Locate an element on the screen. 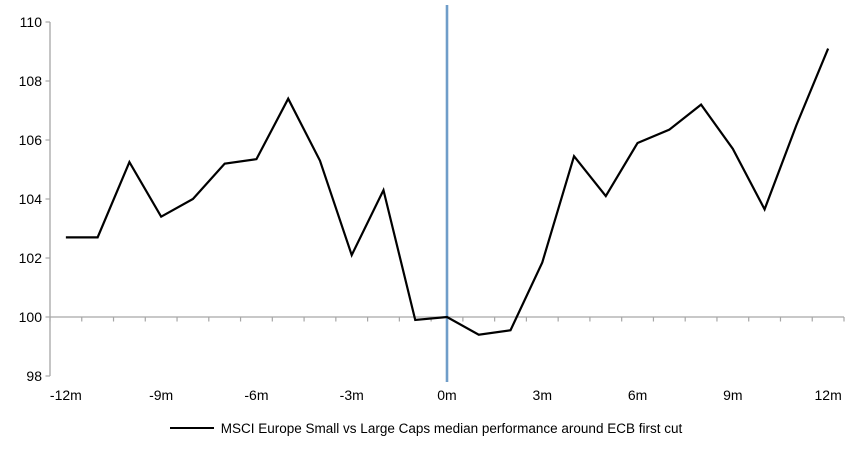 Image resolution: width=852 pixels, height=450 pixels. y-axis-labels: 98 100 102 104 106 108 110 is located at coordinates (31, 199).